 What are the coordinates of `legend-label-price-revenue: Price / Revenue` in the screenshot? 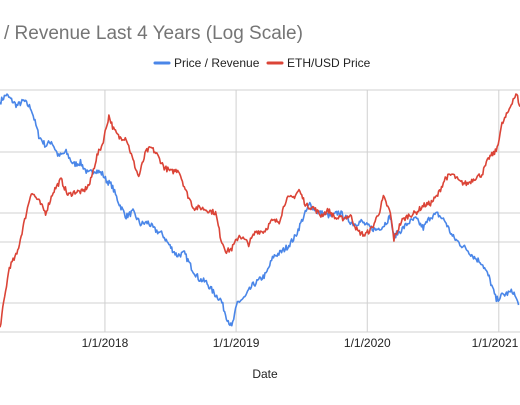 It's located at (217, 63).